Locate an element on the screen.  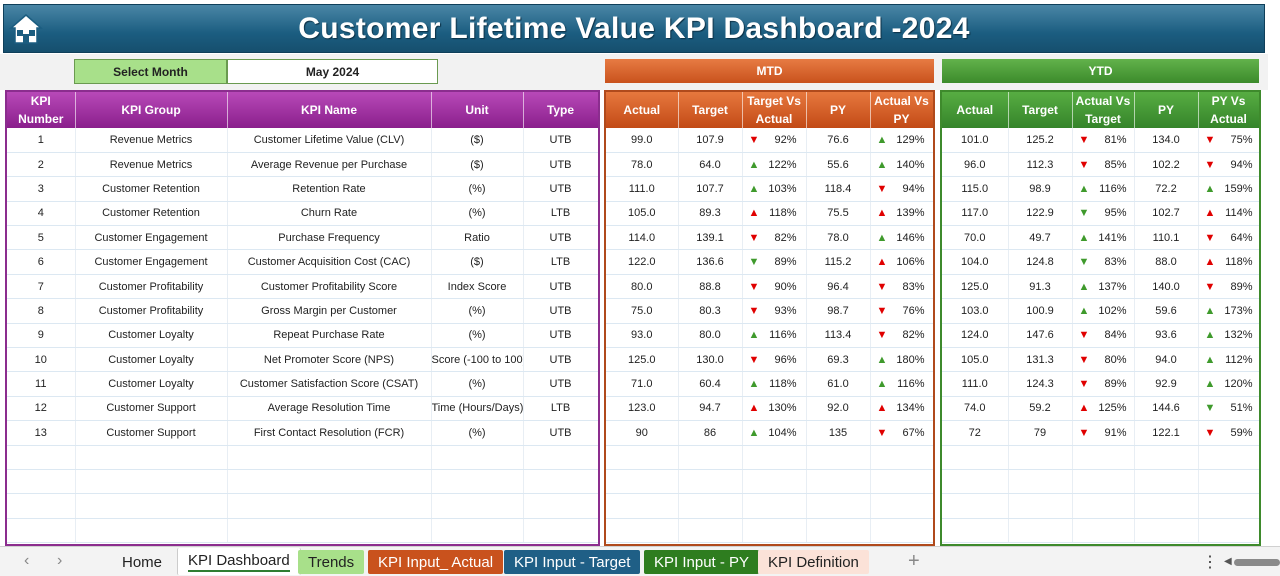
tab-kpi-input-py: KPI Input - PY is located at coordinates (702, 562).